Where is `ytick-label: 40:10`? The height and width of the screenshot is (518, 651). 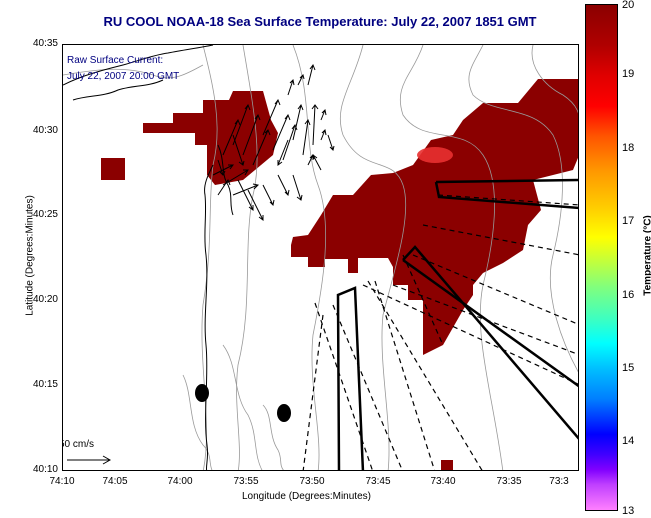 ytick-label: 40:10 is located at coordinates (45, 469).